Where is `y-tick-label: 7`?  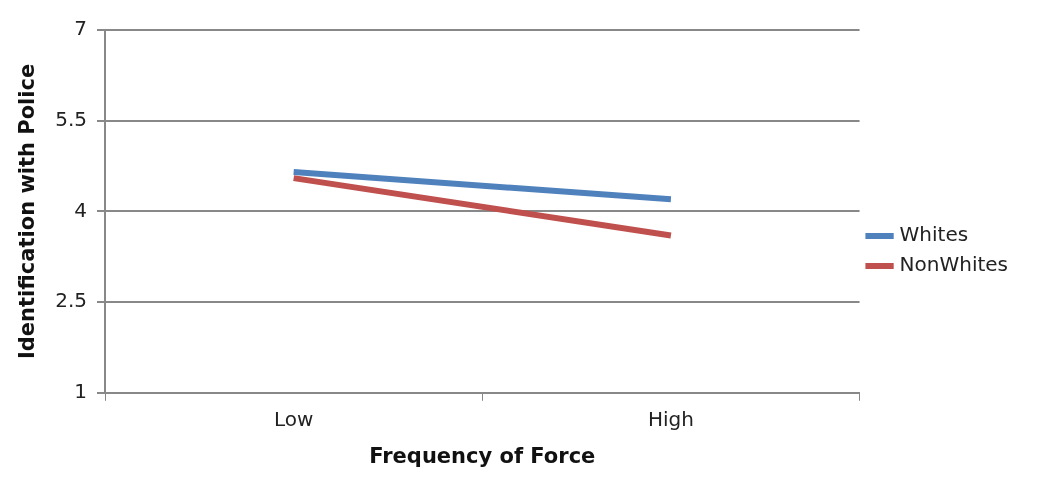 y-tick-label: 7 is located at coordinates (81, 28).